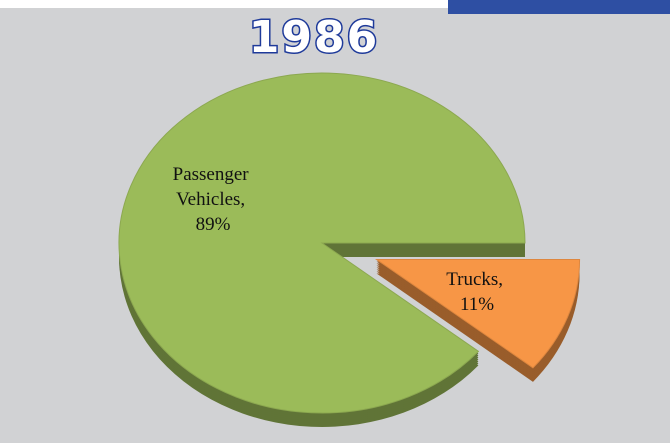  Describe the element at coordinates (477, 304) in the screenshot. I see `data-label-line: 11%` at that location.